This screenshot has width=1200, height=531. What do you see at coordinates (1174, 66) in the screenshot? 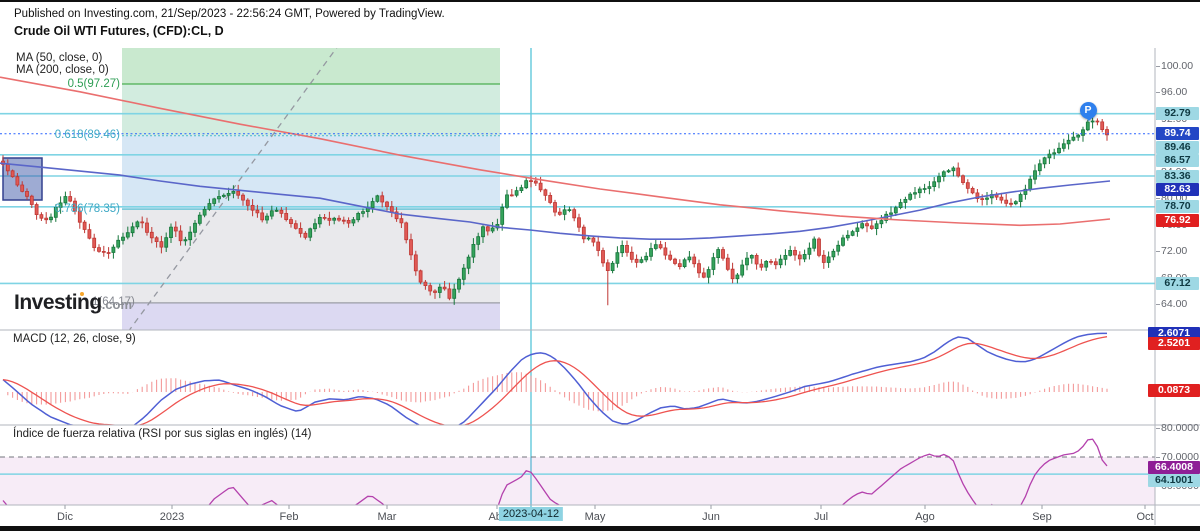
I see `price-axis-label: 100.00` at bounding box center [1174, 66].